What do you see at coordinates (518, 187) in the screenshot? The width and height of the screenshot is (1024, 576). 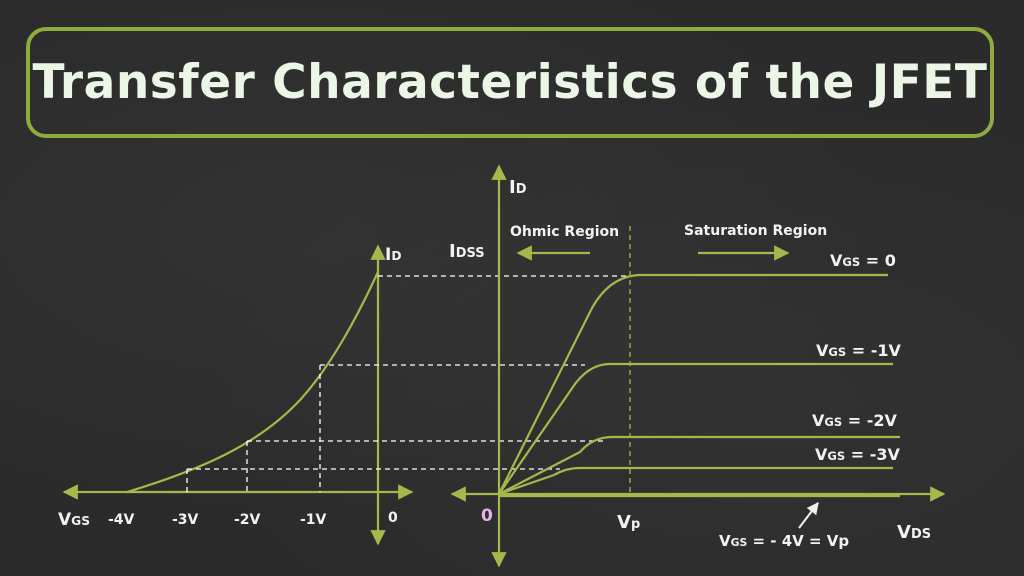 I see `output-id-label: ID` at bounding box center [518, 187].